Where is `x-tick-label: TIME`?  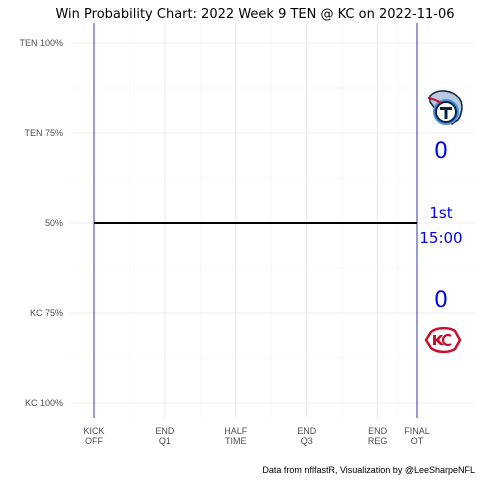
x-tick-label: TIME is located at coordinates (236, 441).